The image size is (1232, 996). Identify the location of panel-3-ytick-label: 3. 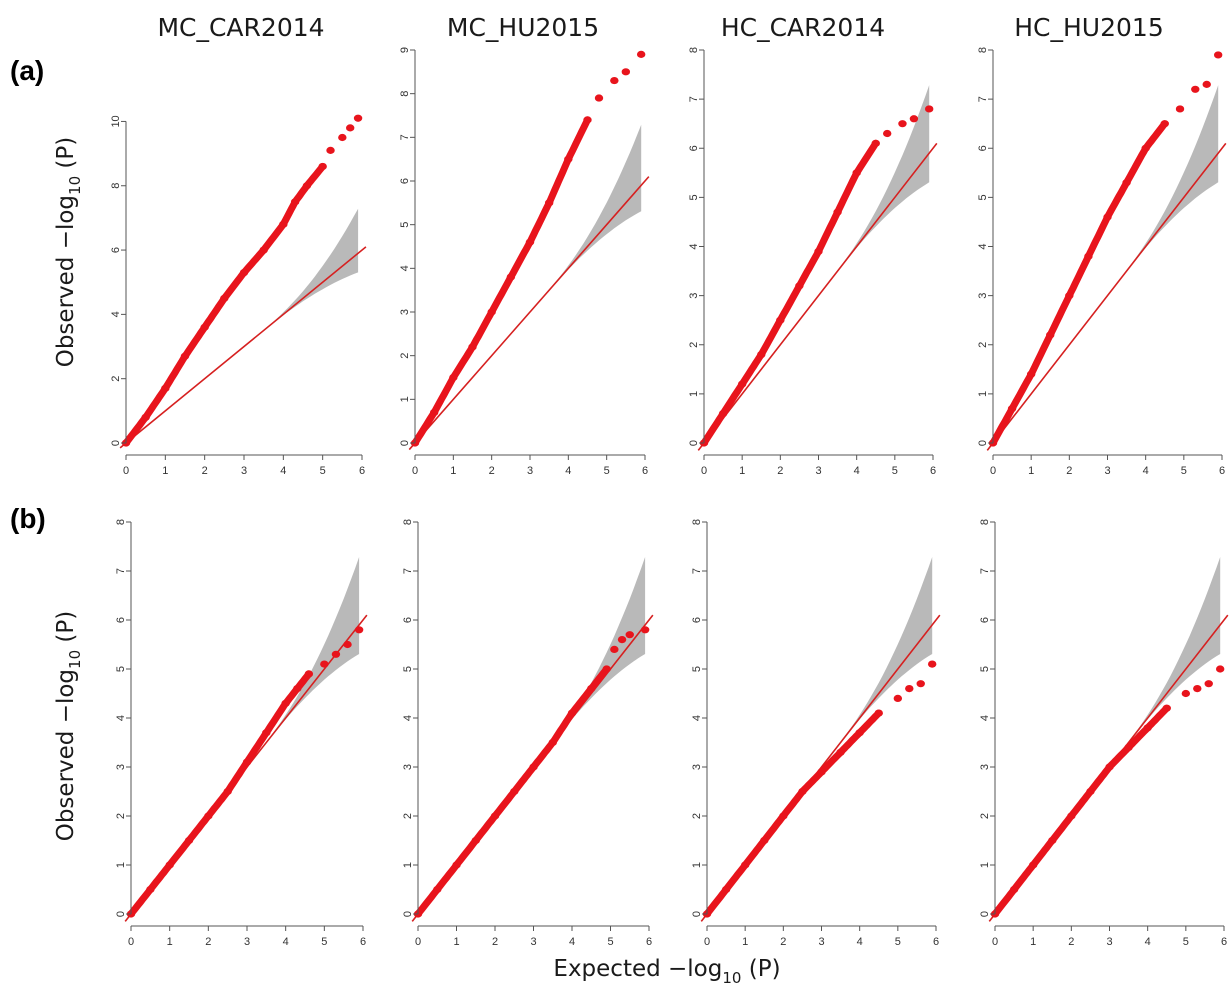
(694, 296).